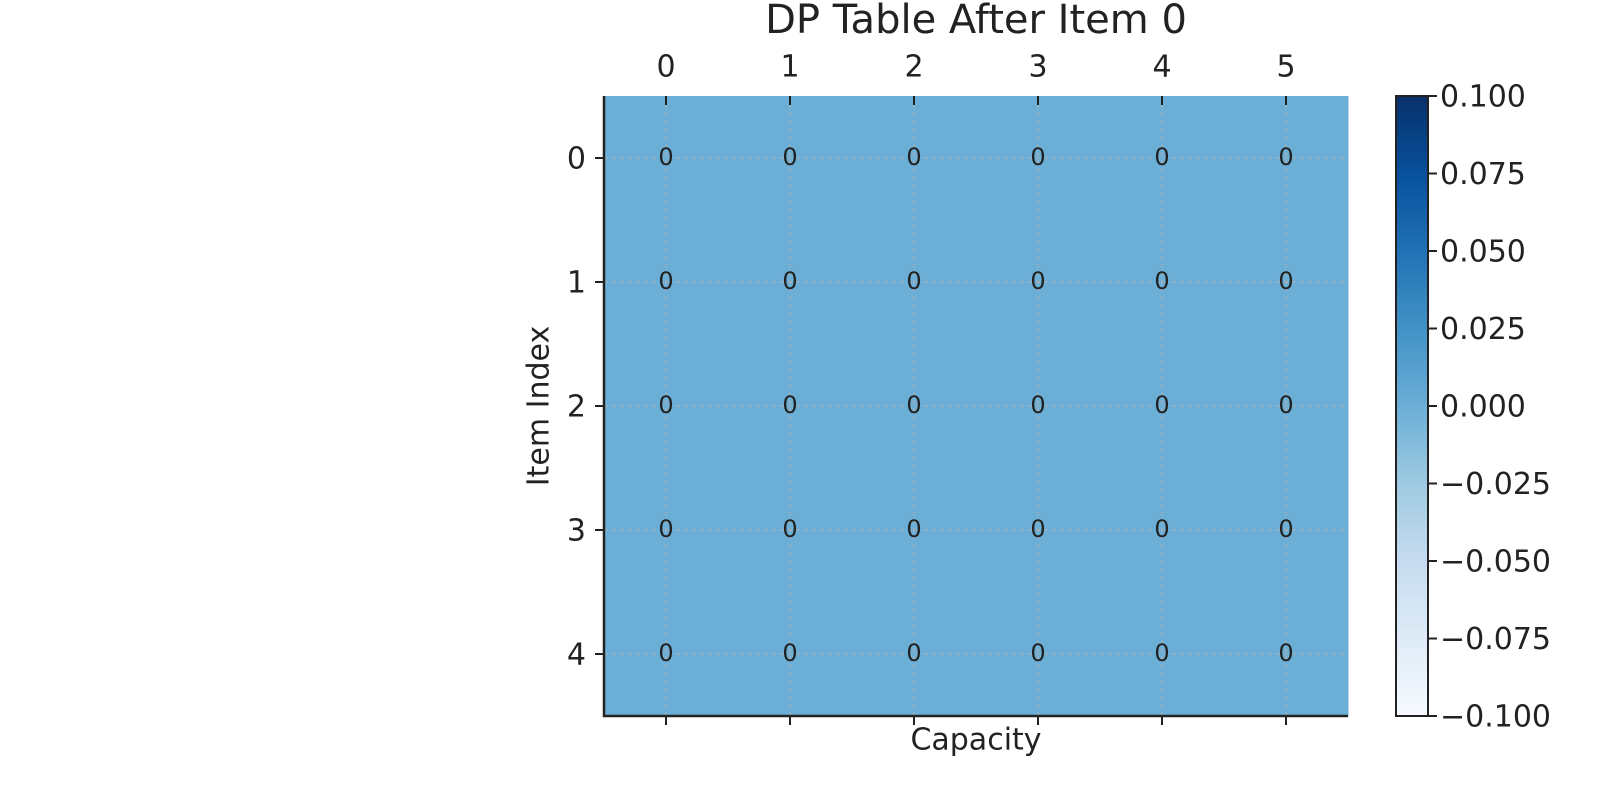 The height and width of the screenshot is (800, 1600). What do you see at coordinates (1483, 174) in the screenshot?
I see `colorbar-tick-label: 0.075` at bounding box center [1483, 174].